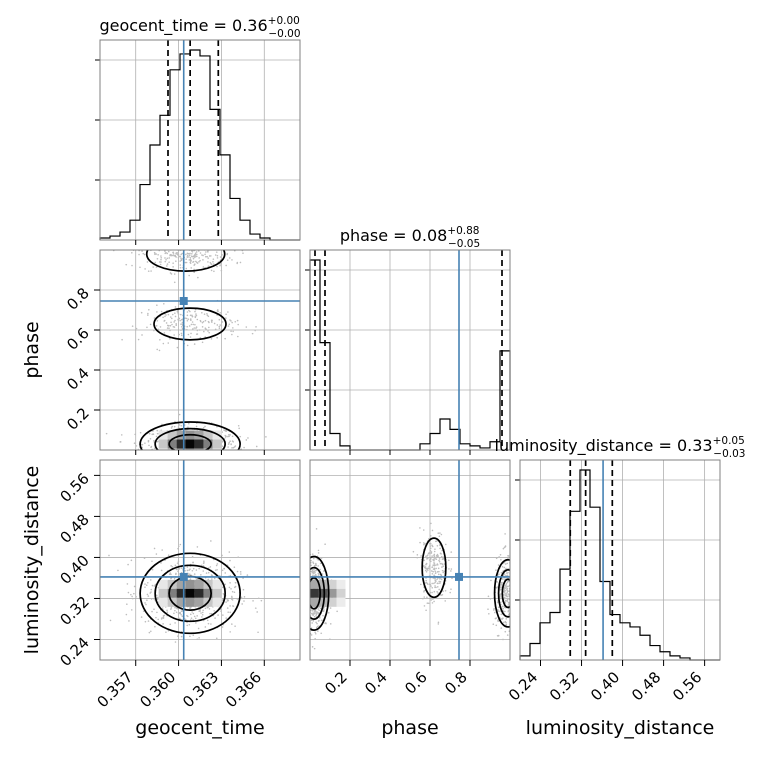 This screenshot has height=760, width=760. I want to click on contour-line, so click(190, 593).